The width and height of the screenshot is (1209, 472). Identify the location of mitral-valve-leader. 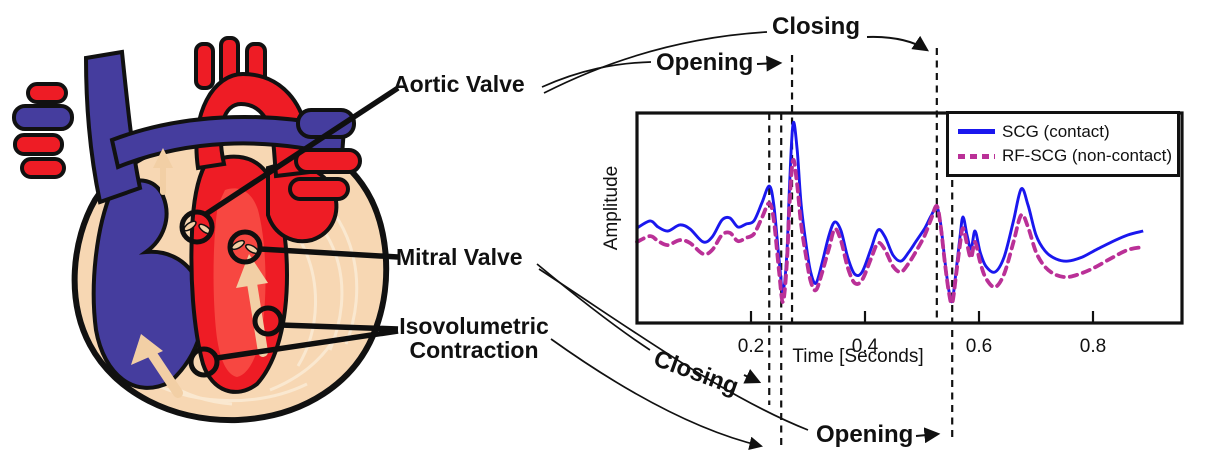
(329, 253).